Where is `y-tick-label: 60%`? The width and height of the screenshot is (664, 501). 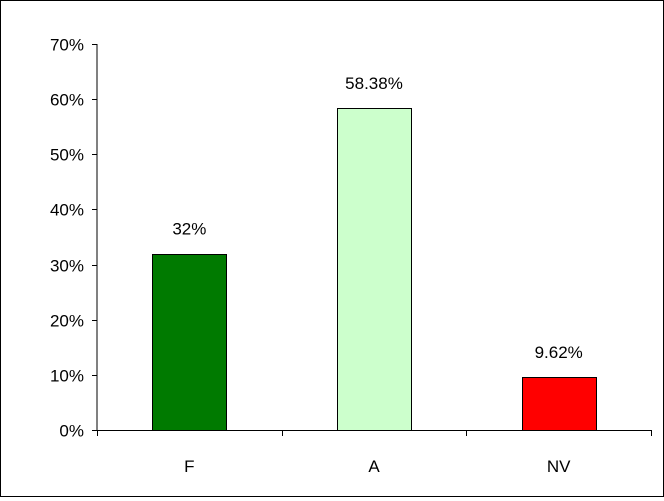
y-tick-label: 60% is located at coordinates (67, 100).